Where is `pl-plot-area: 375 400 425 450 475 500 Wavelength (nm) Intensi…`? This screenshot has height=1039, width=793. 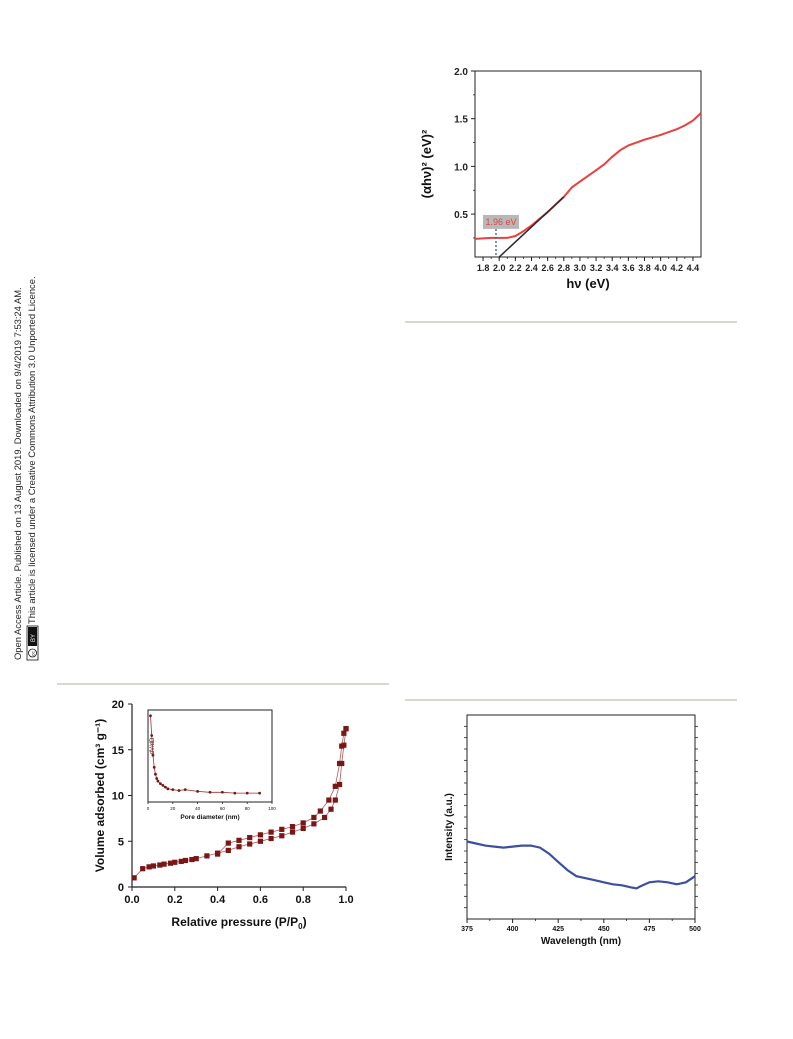 pl-plot-area: 375 400 425 450 475 500 Wavelength (nm) Intensi… is located at coordinates (572, 830).